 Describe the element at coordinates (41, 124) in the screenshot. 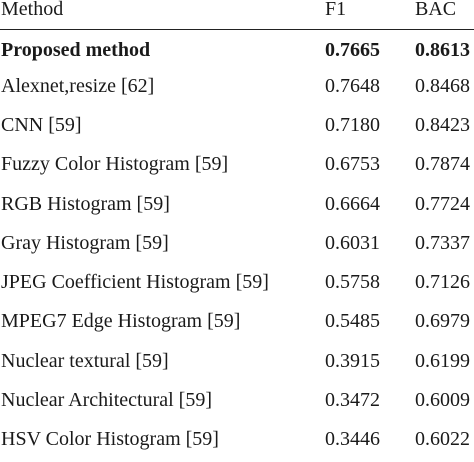

I see `cell-method: CNN [59]` at that location.